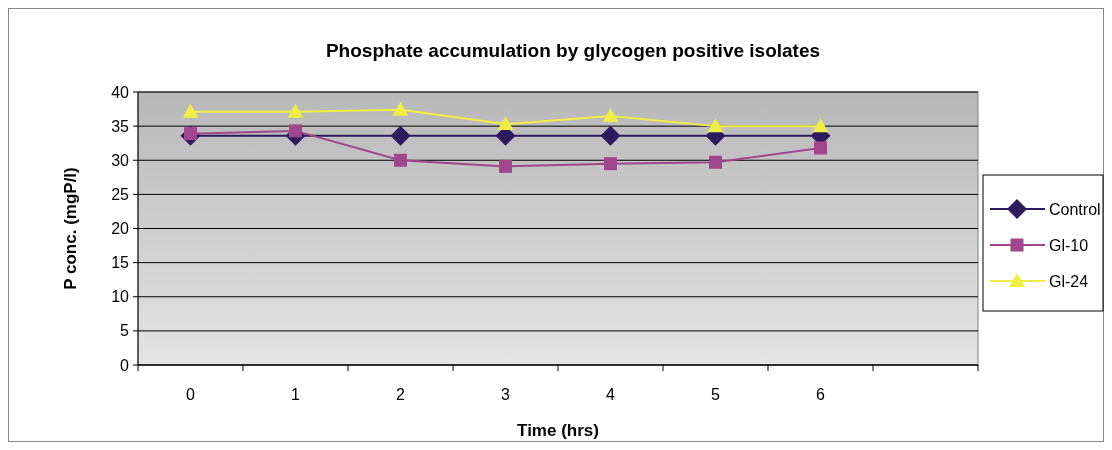 The height and width of the screenshot is (450, 1112). I want to click on x-tick-label: 4, so click(611, 394).